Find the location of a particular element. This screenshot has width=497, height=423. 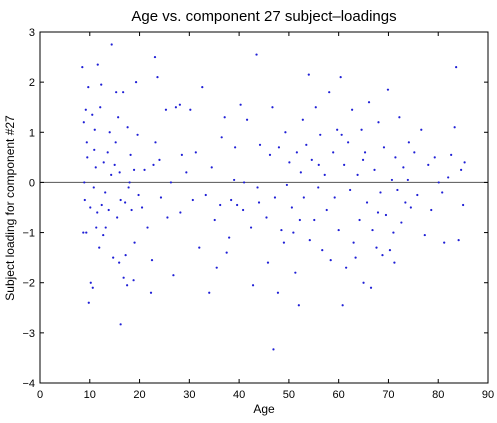

x-tick-label: 0 is located at coordinates (40, 395).